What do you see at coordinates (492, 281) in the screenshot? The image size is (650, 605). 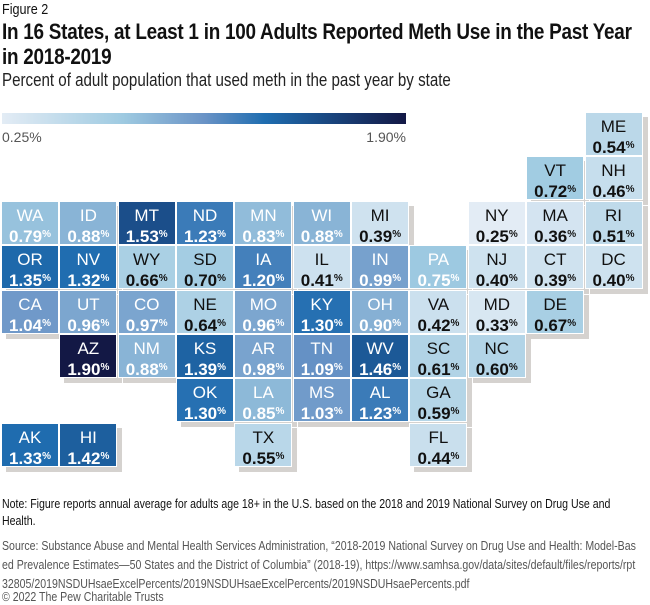 I see `value-number: 0.40` at bounding box center [492, 281].